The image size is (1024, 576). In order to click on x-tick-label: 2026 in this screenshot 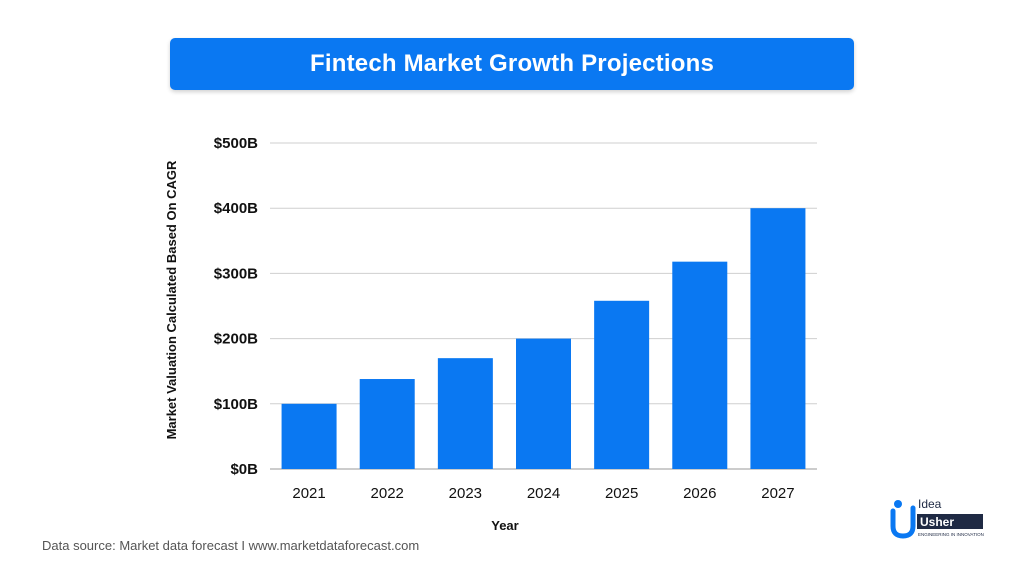, I will do `click(699, 493)`.